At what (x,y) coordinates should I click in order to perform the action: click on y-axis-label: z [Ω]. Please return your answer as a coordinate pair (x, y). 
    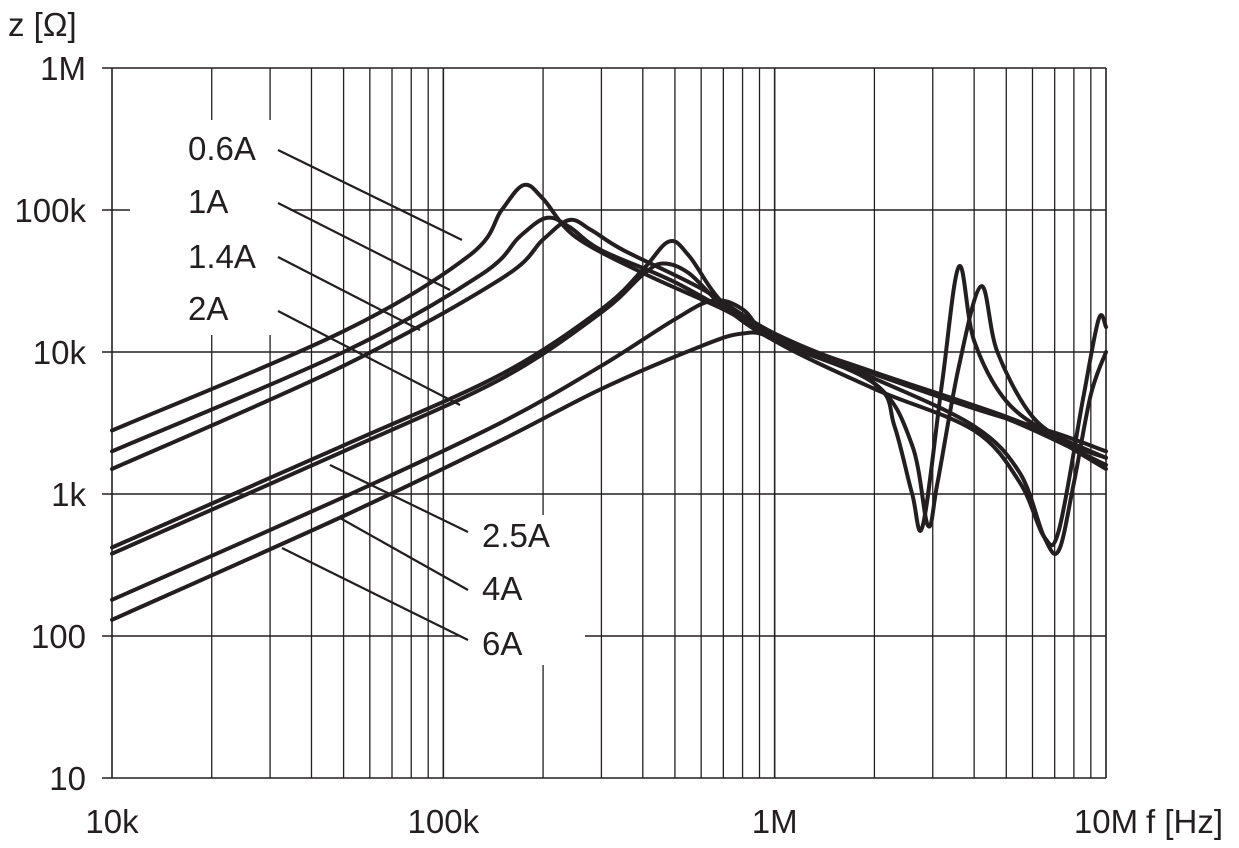
    Looking at the image, I should click on (42, 24).